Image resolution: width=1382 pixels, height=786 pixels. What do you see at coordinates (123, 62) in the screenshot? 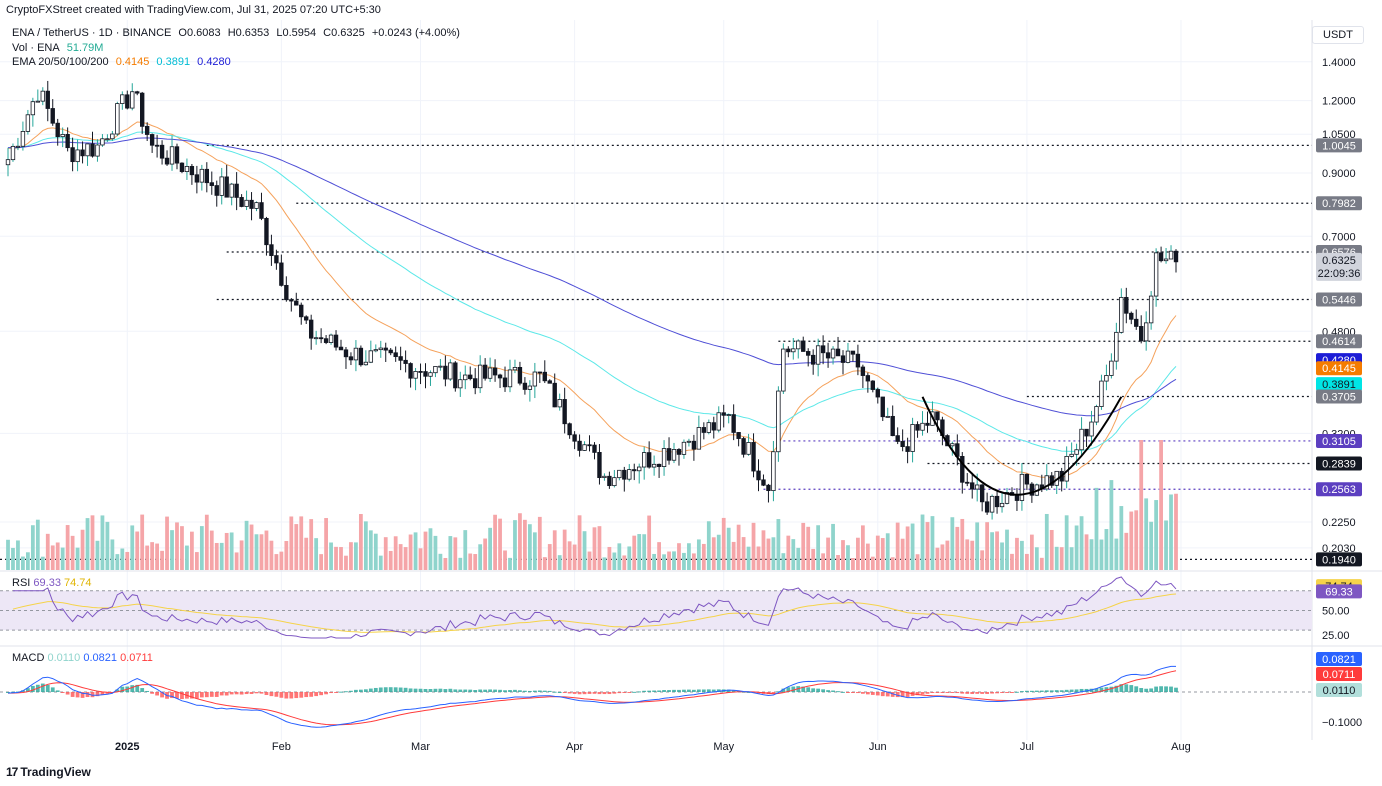
I see `ema-legend: EMA 20/50/100/200 0.4145 0.3891 0.4280` at bounding box center [123, 62].